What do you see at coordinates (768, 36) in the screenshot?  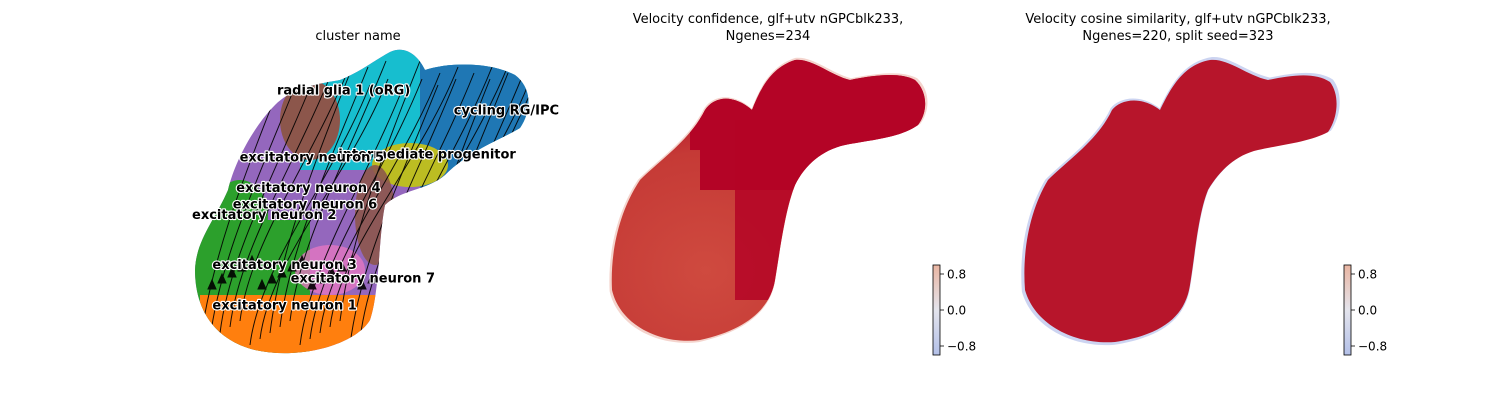 I see `panel2-title-line2: Ngenes=234` at bounding box center [768, 36].